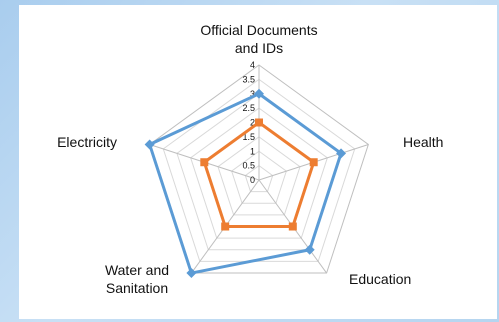 The image size is (499, 322). I want to click on series-line, so click(259, 174).